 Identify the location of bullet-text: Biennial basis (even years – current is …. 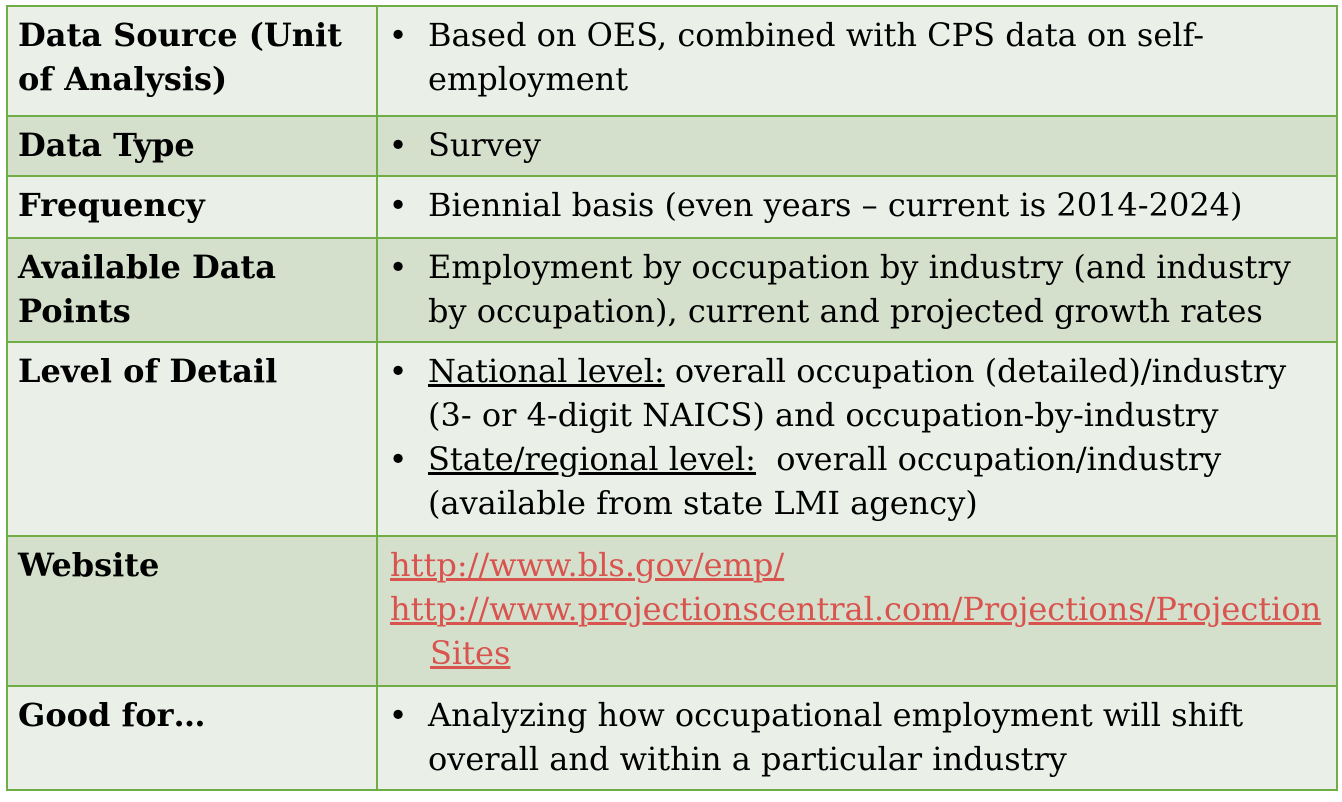
(835, 205).